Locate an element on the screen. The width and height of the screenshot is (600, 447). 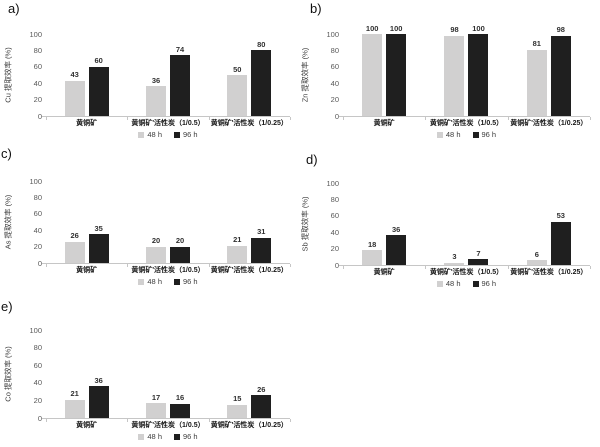
bar-96h: 60 is located at coordinates (98, 86).